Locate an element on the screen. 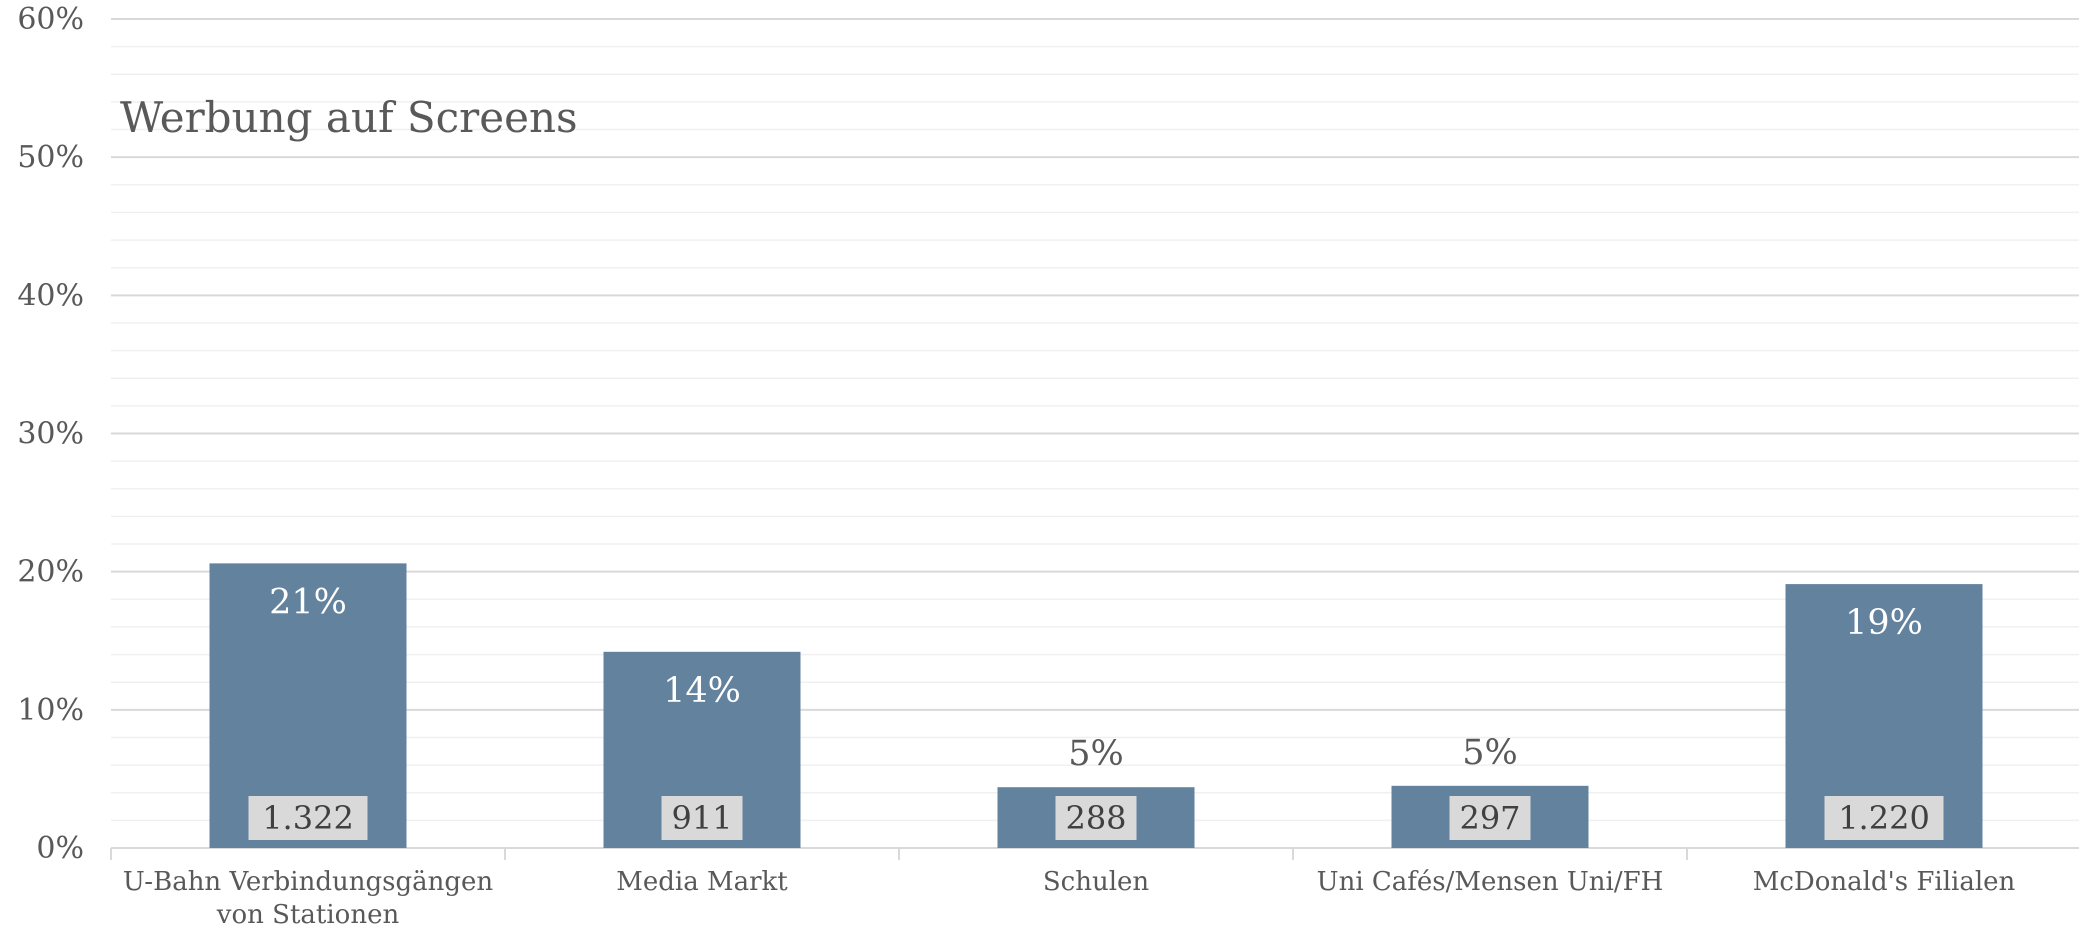 The image size is (2079, 927). category-label: von Stationen is located at coordinates (308, 913).